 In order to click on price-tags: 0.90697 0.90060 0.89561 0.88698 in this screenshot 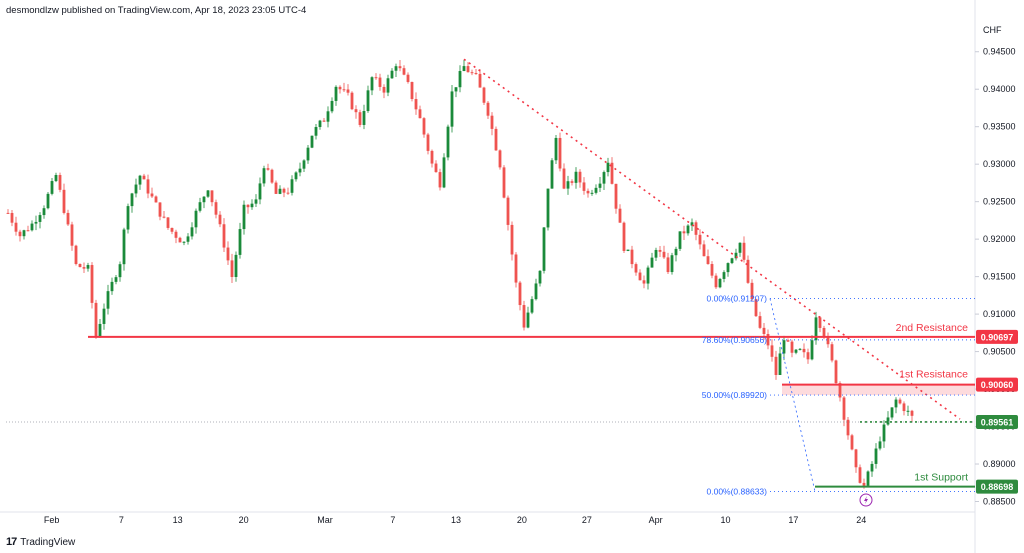, I will do `click(997, 411)`.